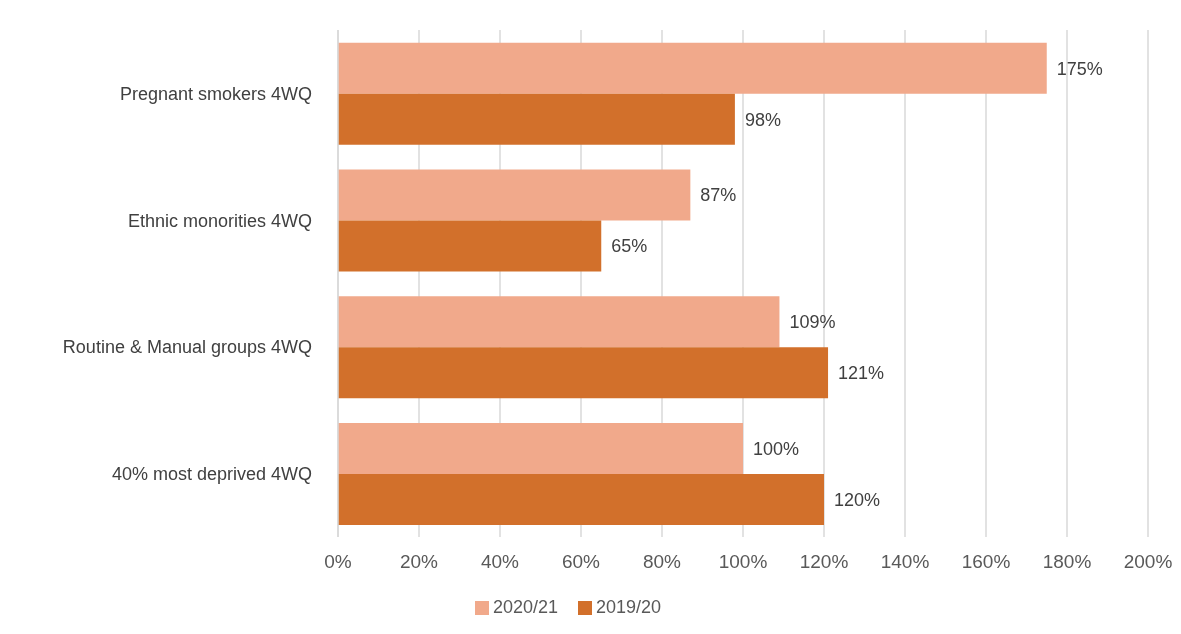  Describe the element at coordinates (525, 607) in the screenshot. I see `legend-label: 2020/21` at that location.